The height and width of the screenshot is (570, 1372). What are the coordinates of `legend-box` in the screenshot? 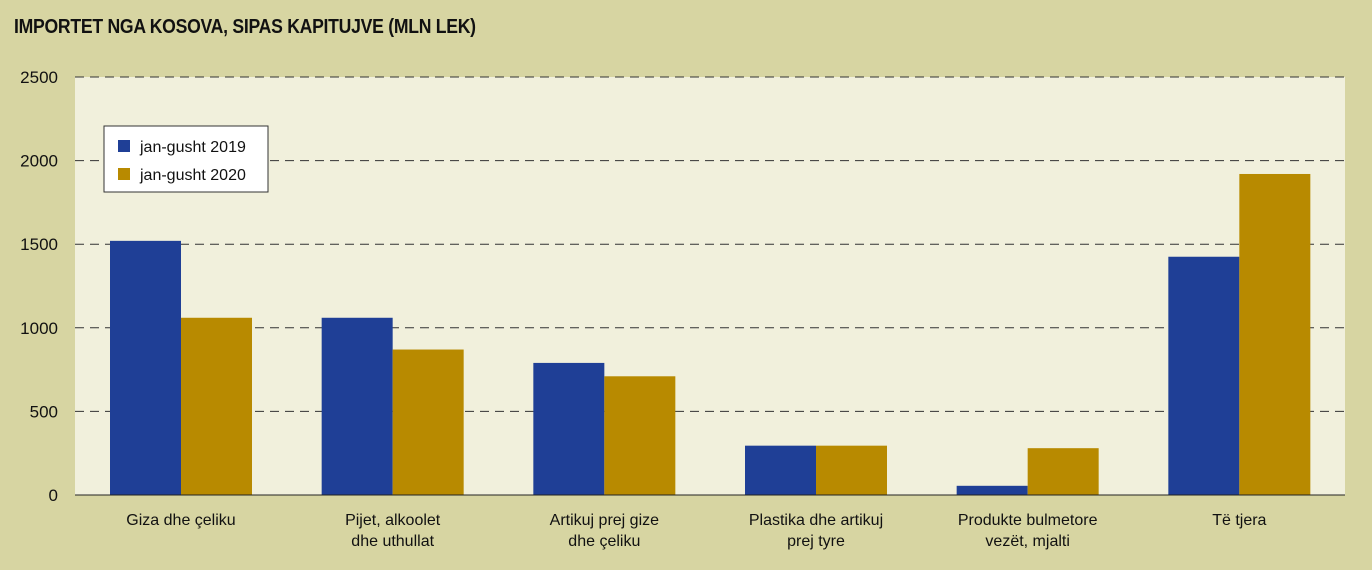 It's located at (186, 159).